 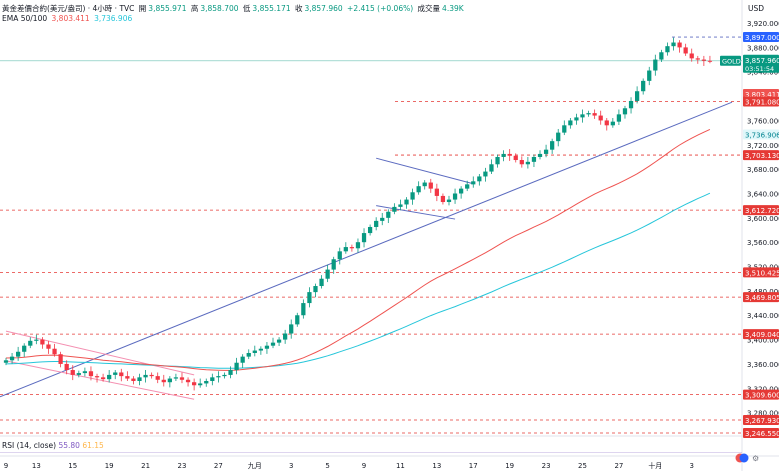 What do you see at coordinates (167, 8) in the screenshot?
I see `open-value: 3,855.971` at bounding box center [167, 8].